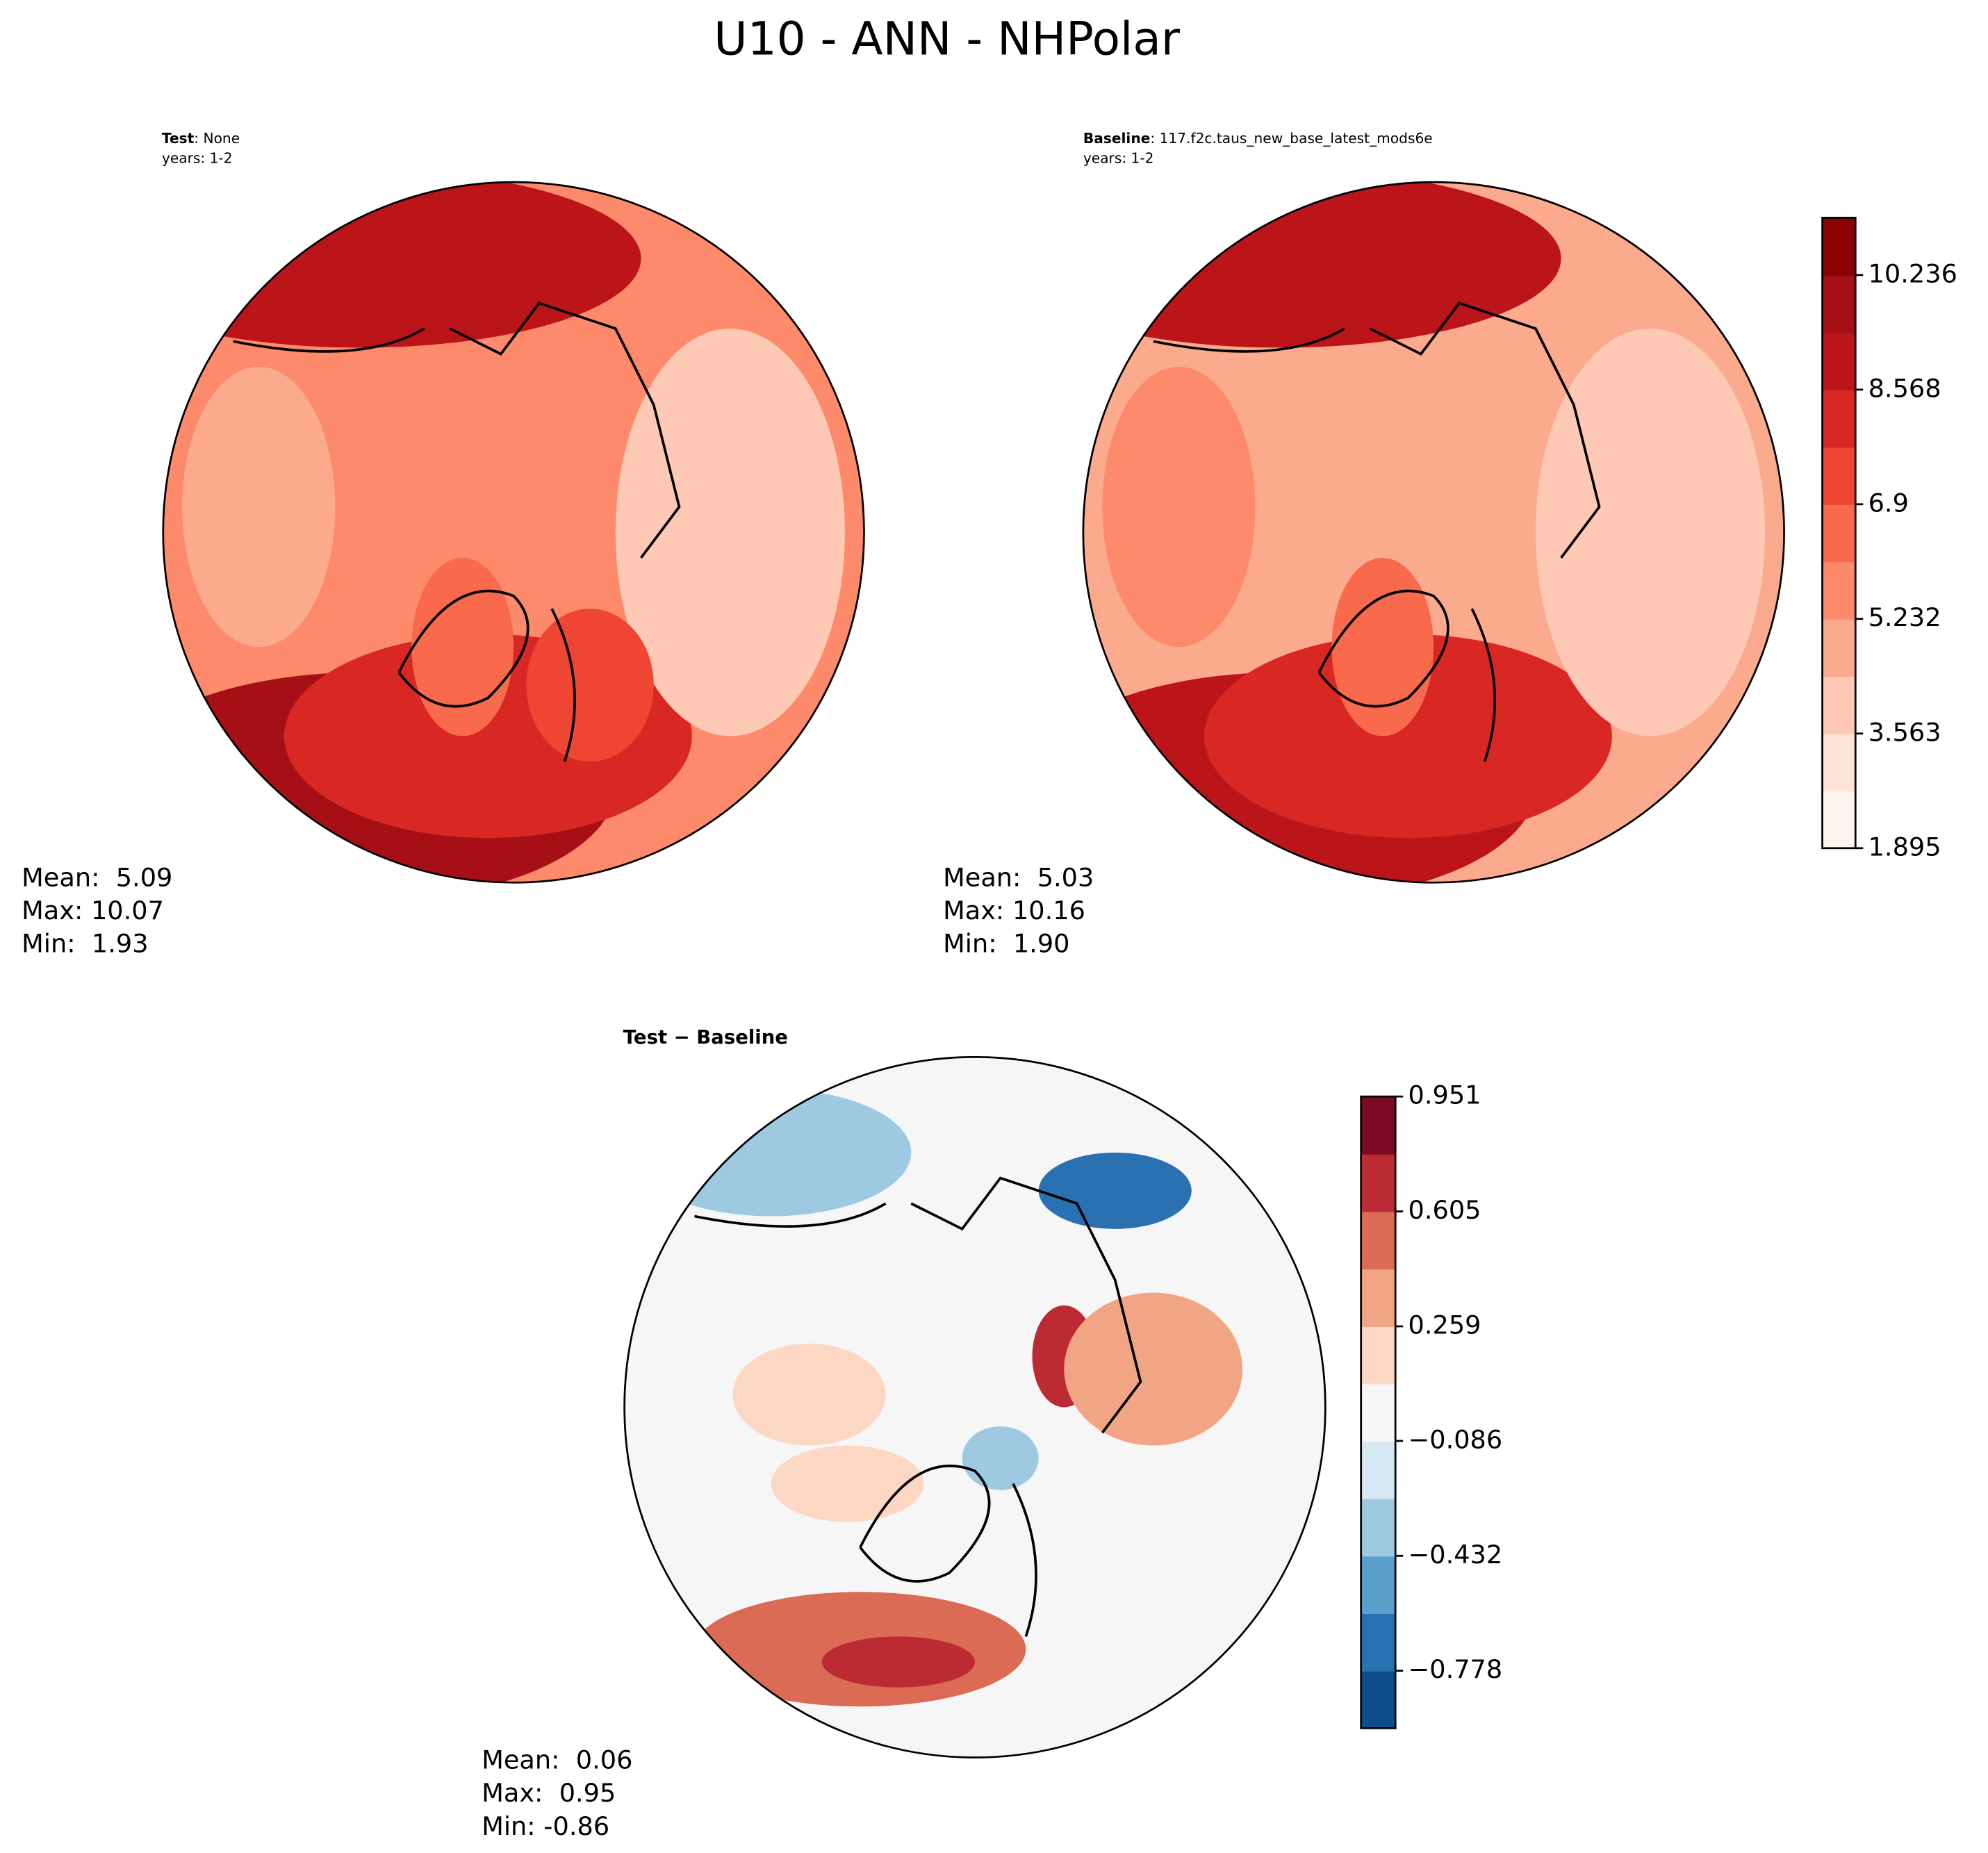  I want to click on panel-label: Test: None, so click(201, 137).